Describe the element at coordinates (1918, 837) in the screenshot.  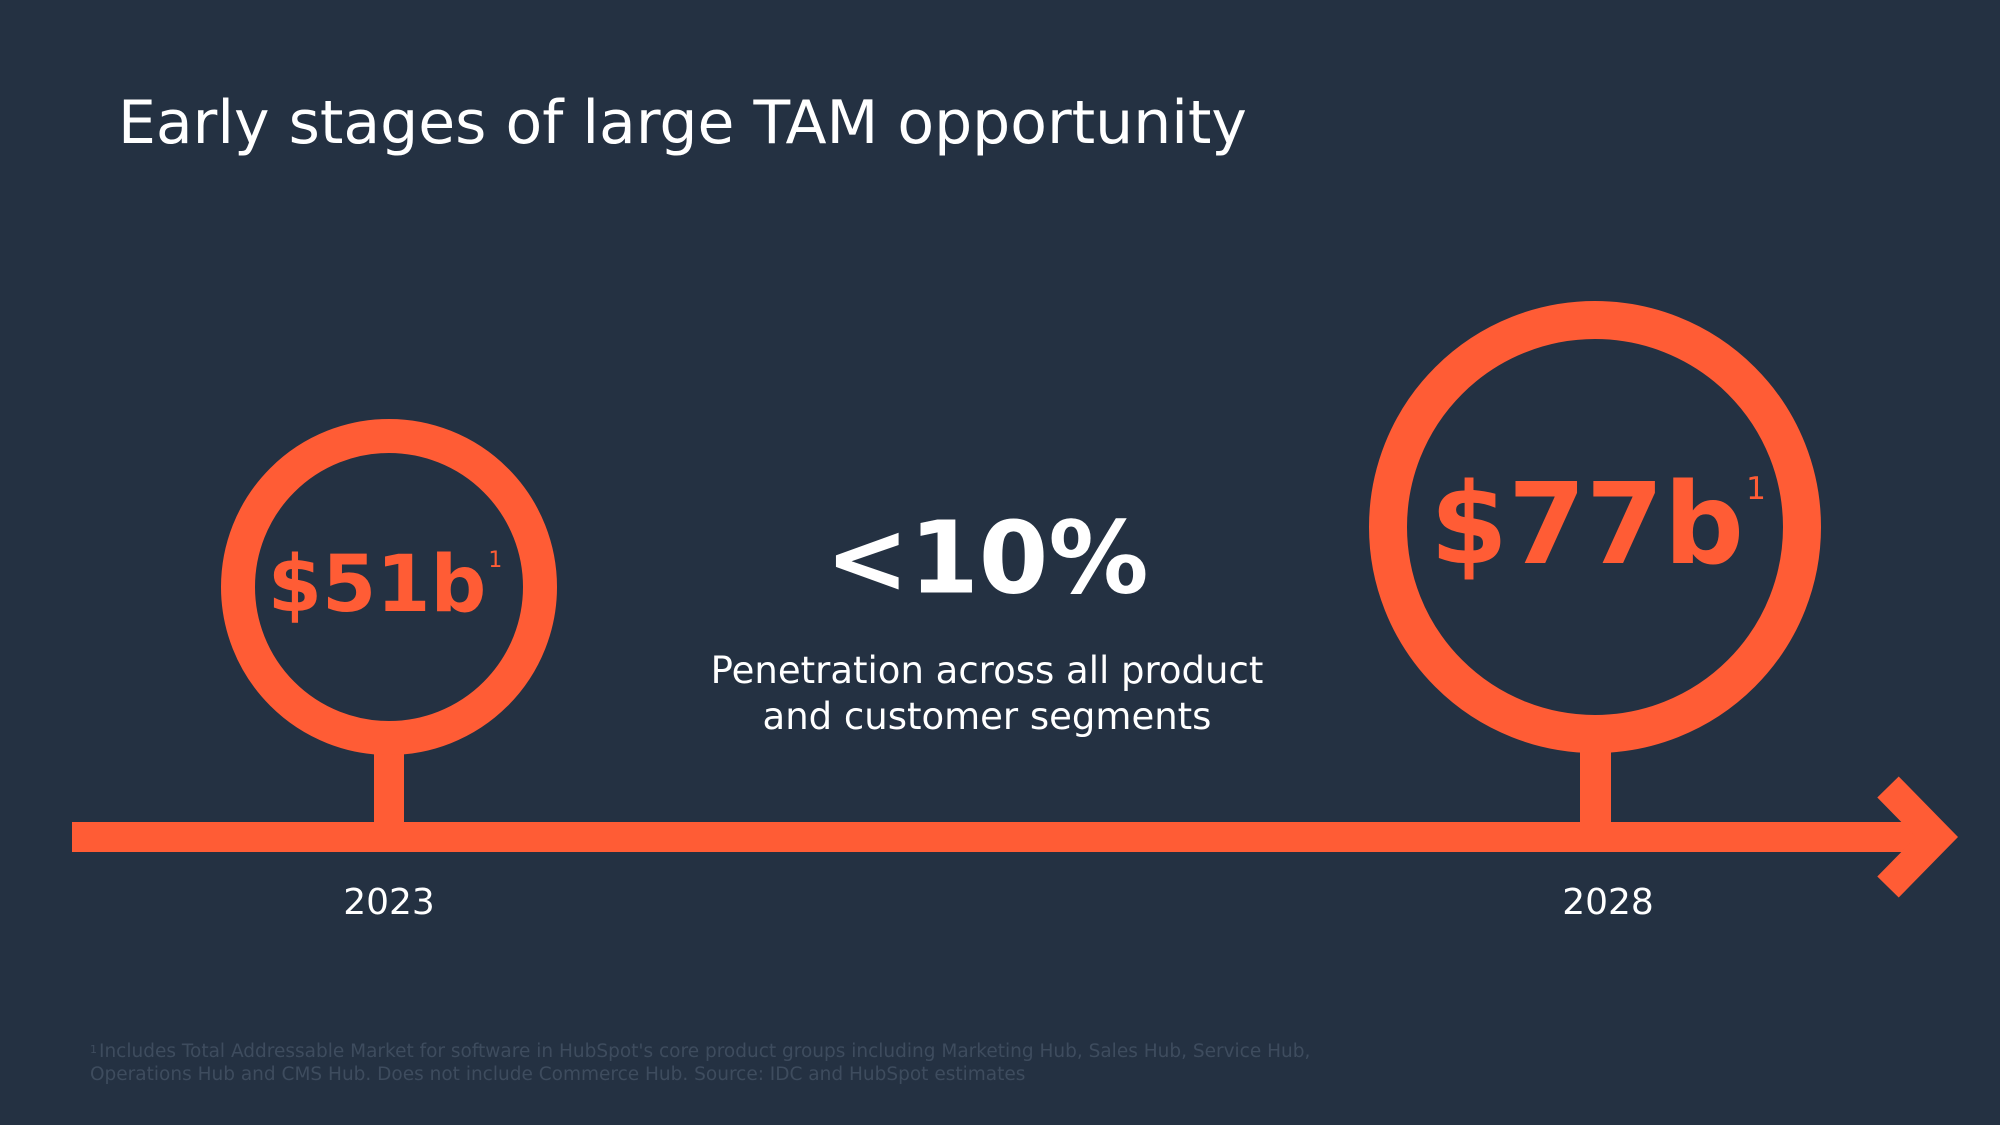
I see `timeline-arrow-icon` at that location.